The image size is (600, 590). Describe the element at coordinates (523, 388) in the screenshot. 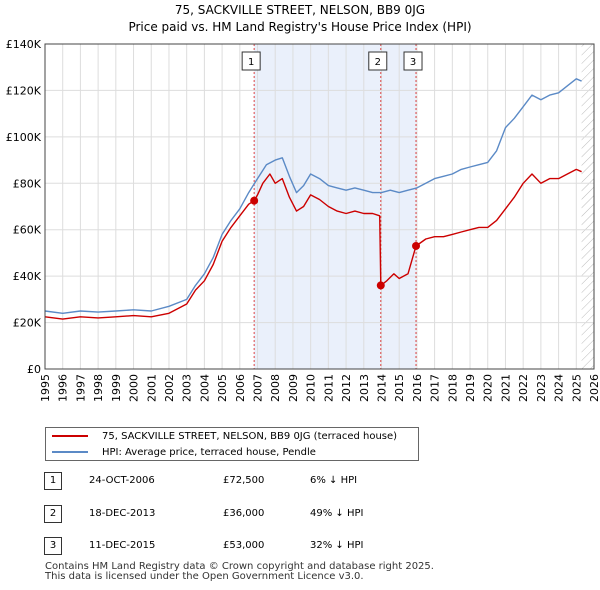

I see `x-tick-label: 2022` at that location.